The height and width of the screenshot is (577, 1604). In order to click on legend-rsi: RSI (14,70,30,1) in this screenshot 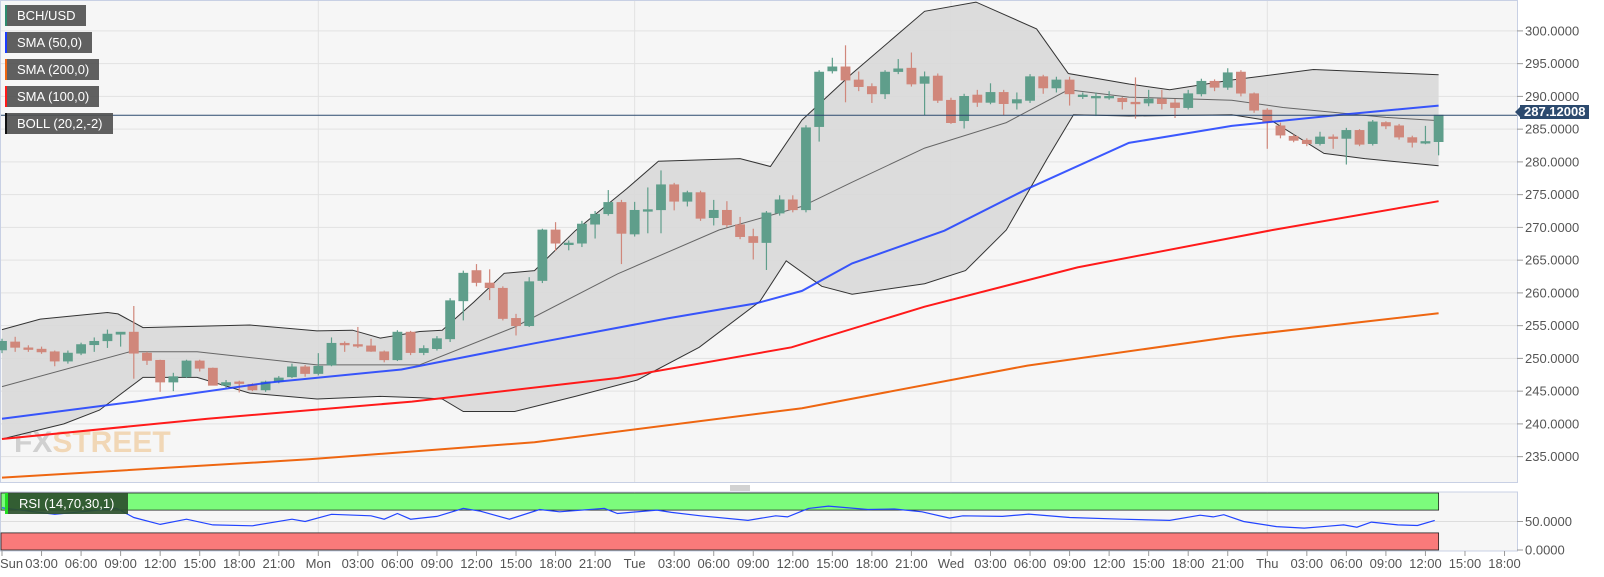, I will do `click(67, 503)`.